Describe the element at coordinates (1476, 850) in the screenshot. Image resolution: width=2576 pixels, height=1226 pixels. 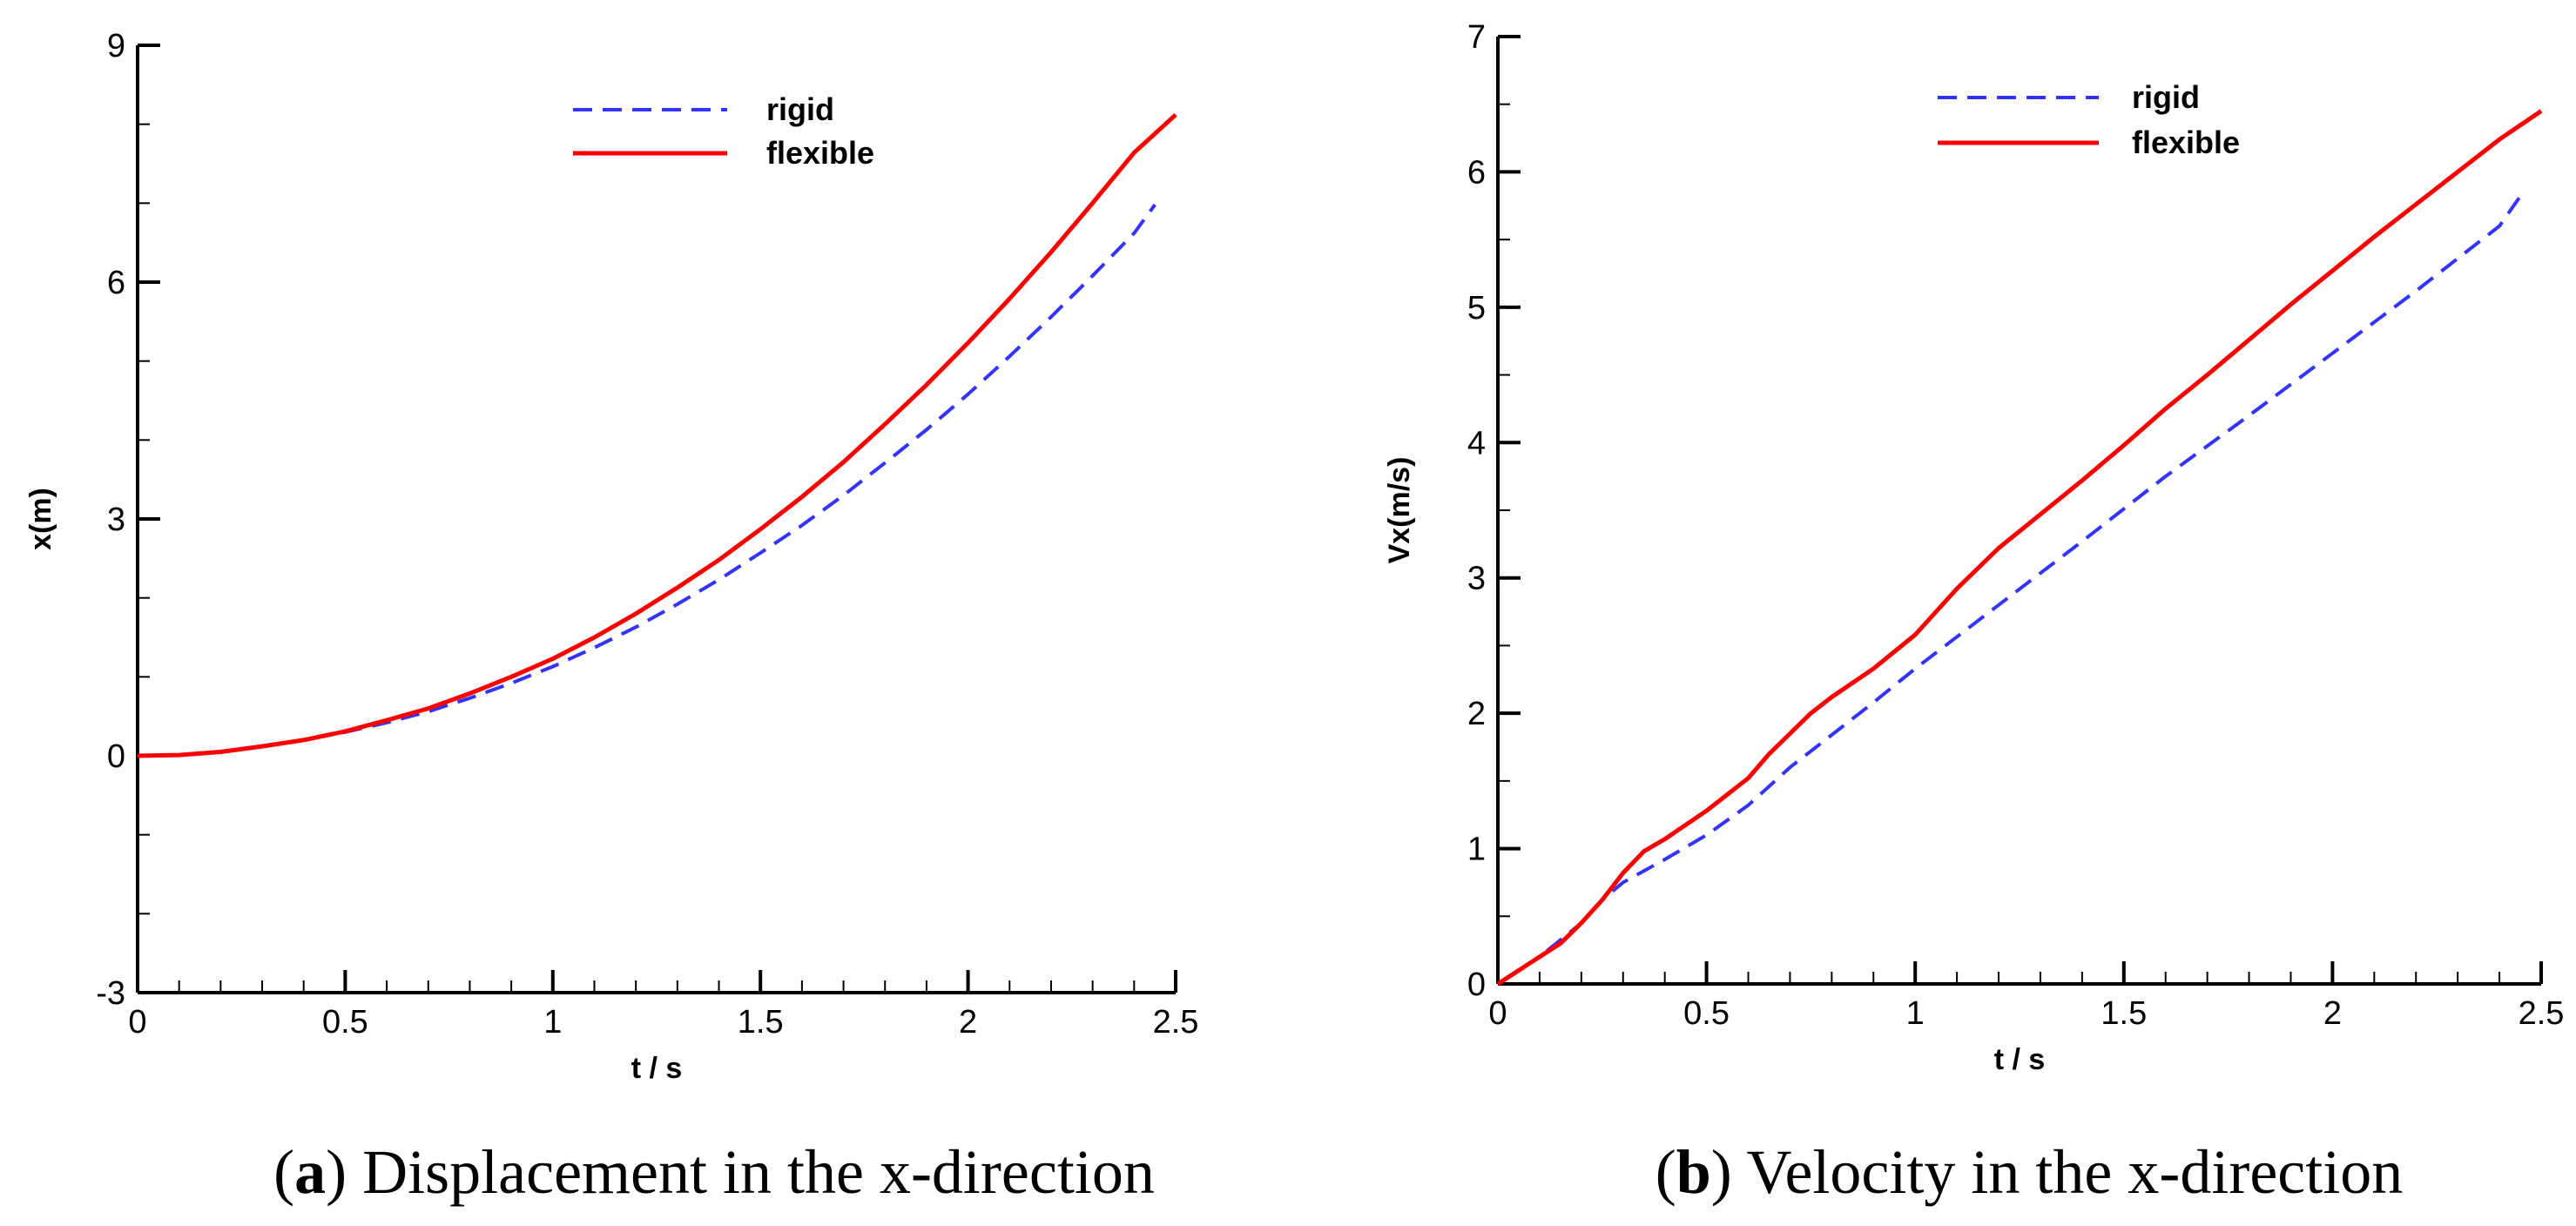
I see `y-tick-label: 1` at that location.